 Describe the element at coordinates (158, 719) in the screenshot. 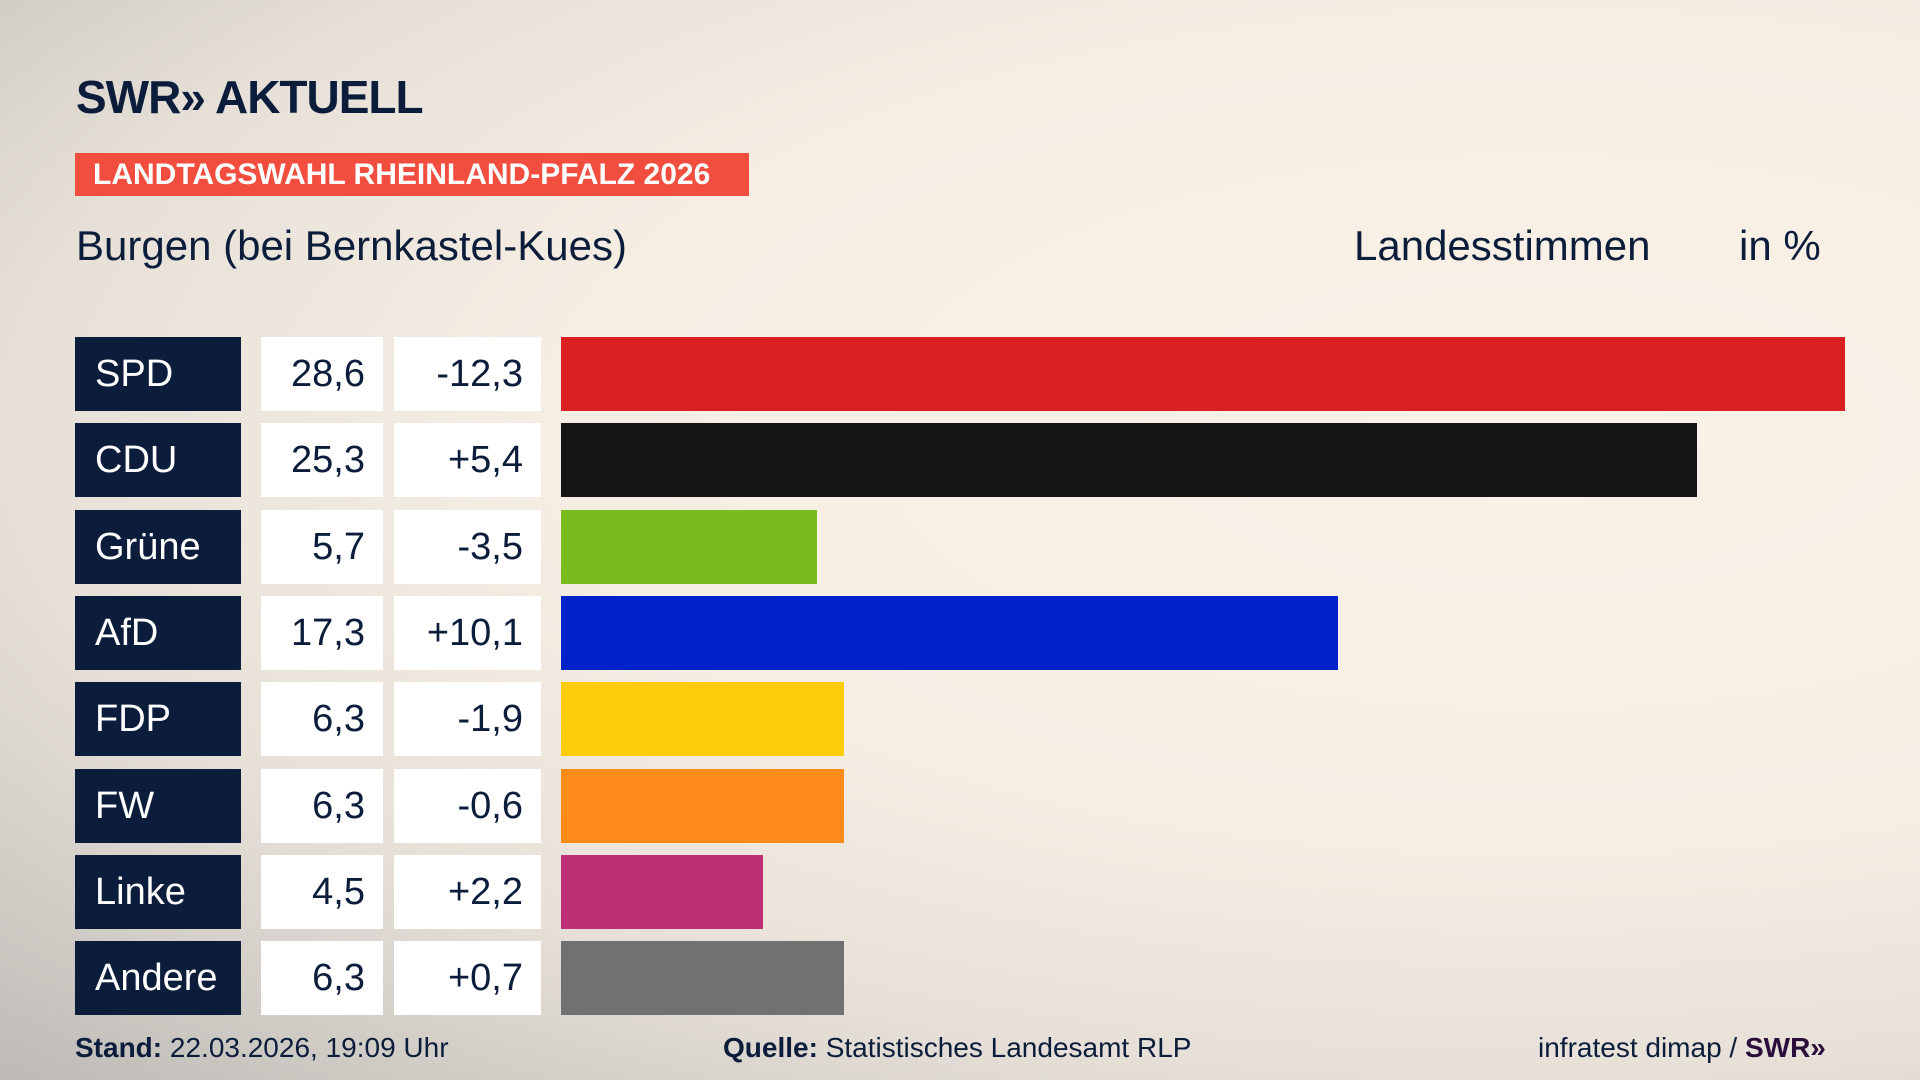

I see `party-label: FDP` at that location.